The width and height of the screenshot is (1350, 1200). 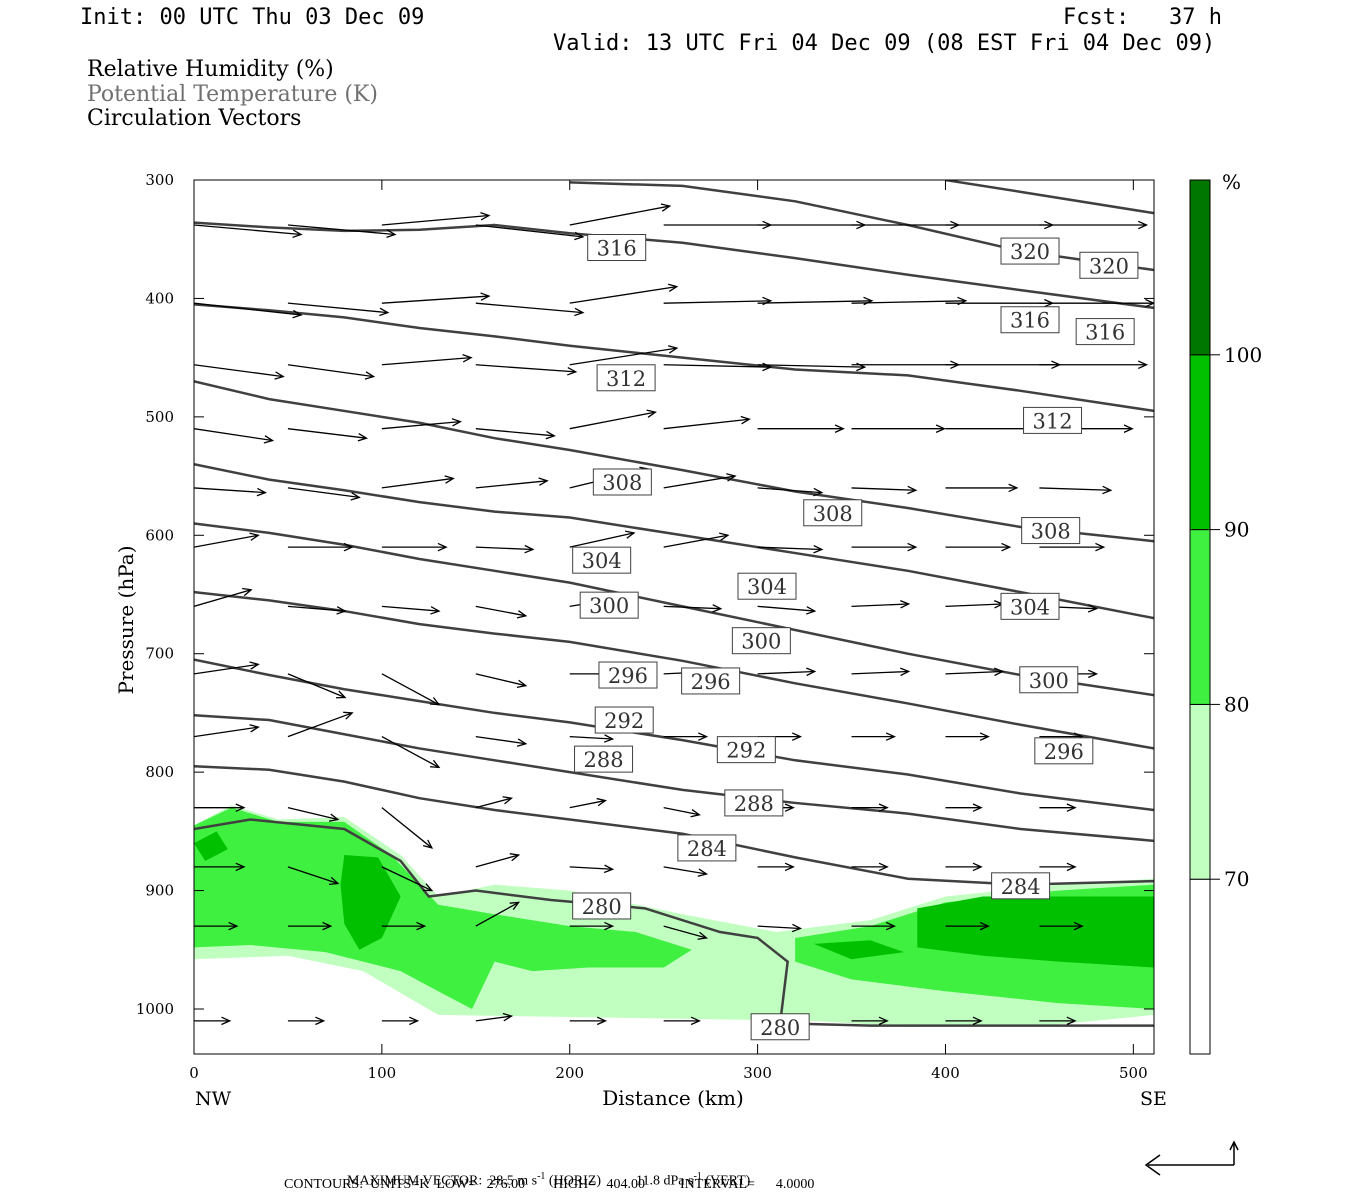 What do you see at coordinates (159, 180) in the screenshot?
I see `y-tick-label: 300` at bounding box center [159, 180].